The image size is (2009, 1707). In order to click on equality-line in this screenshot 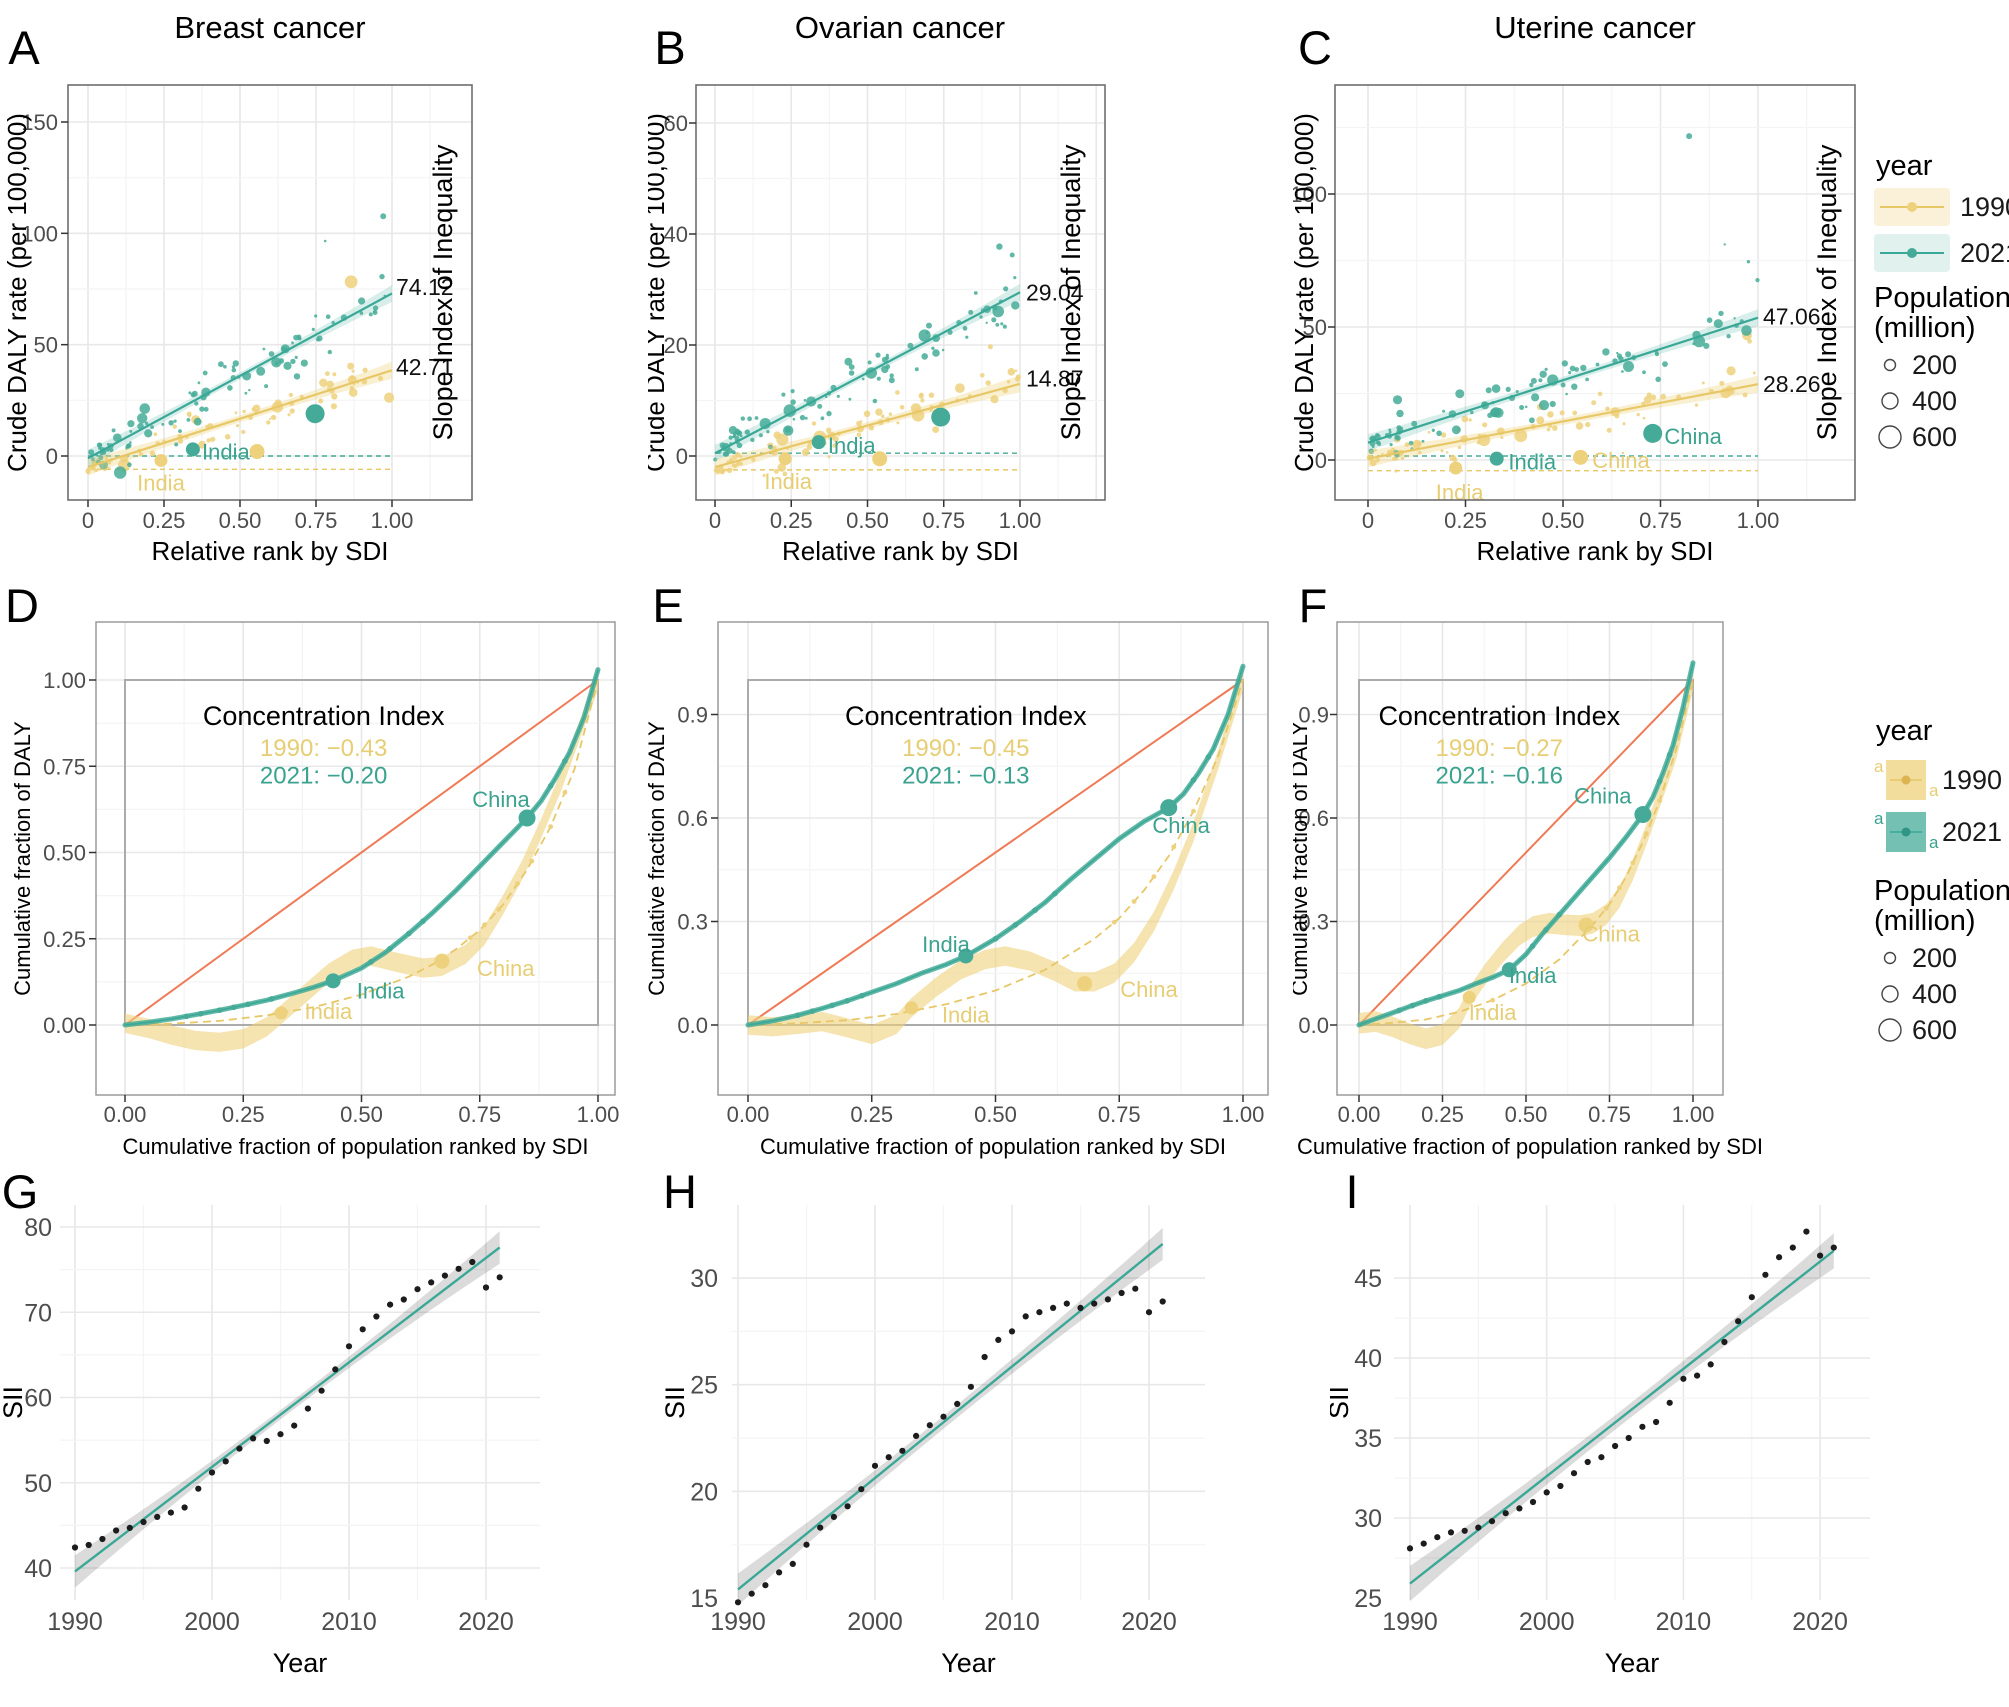, I will do `click(361, 852)`.